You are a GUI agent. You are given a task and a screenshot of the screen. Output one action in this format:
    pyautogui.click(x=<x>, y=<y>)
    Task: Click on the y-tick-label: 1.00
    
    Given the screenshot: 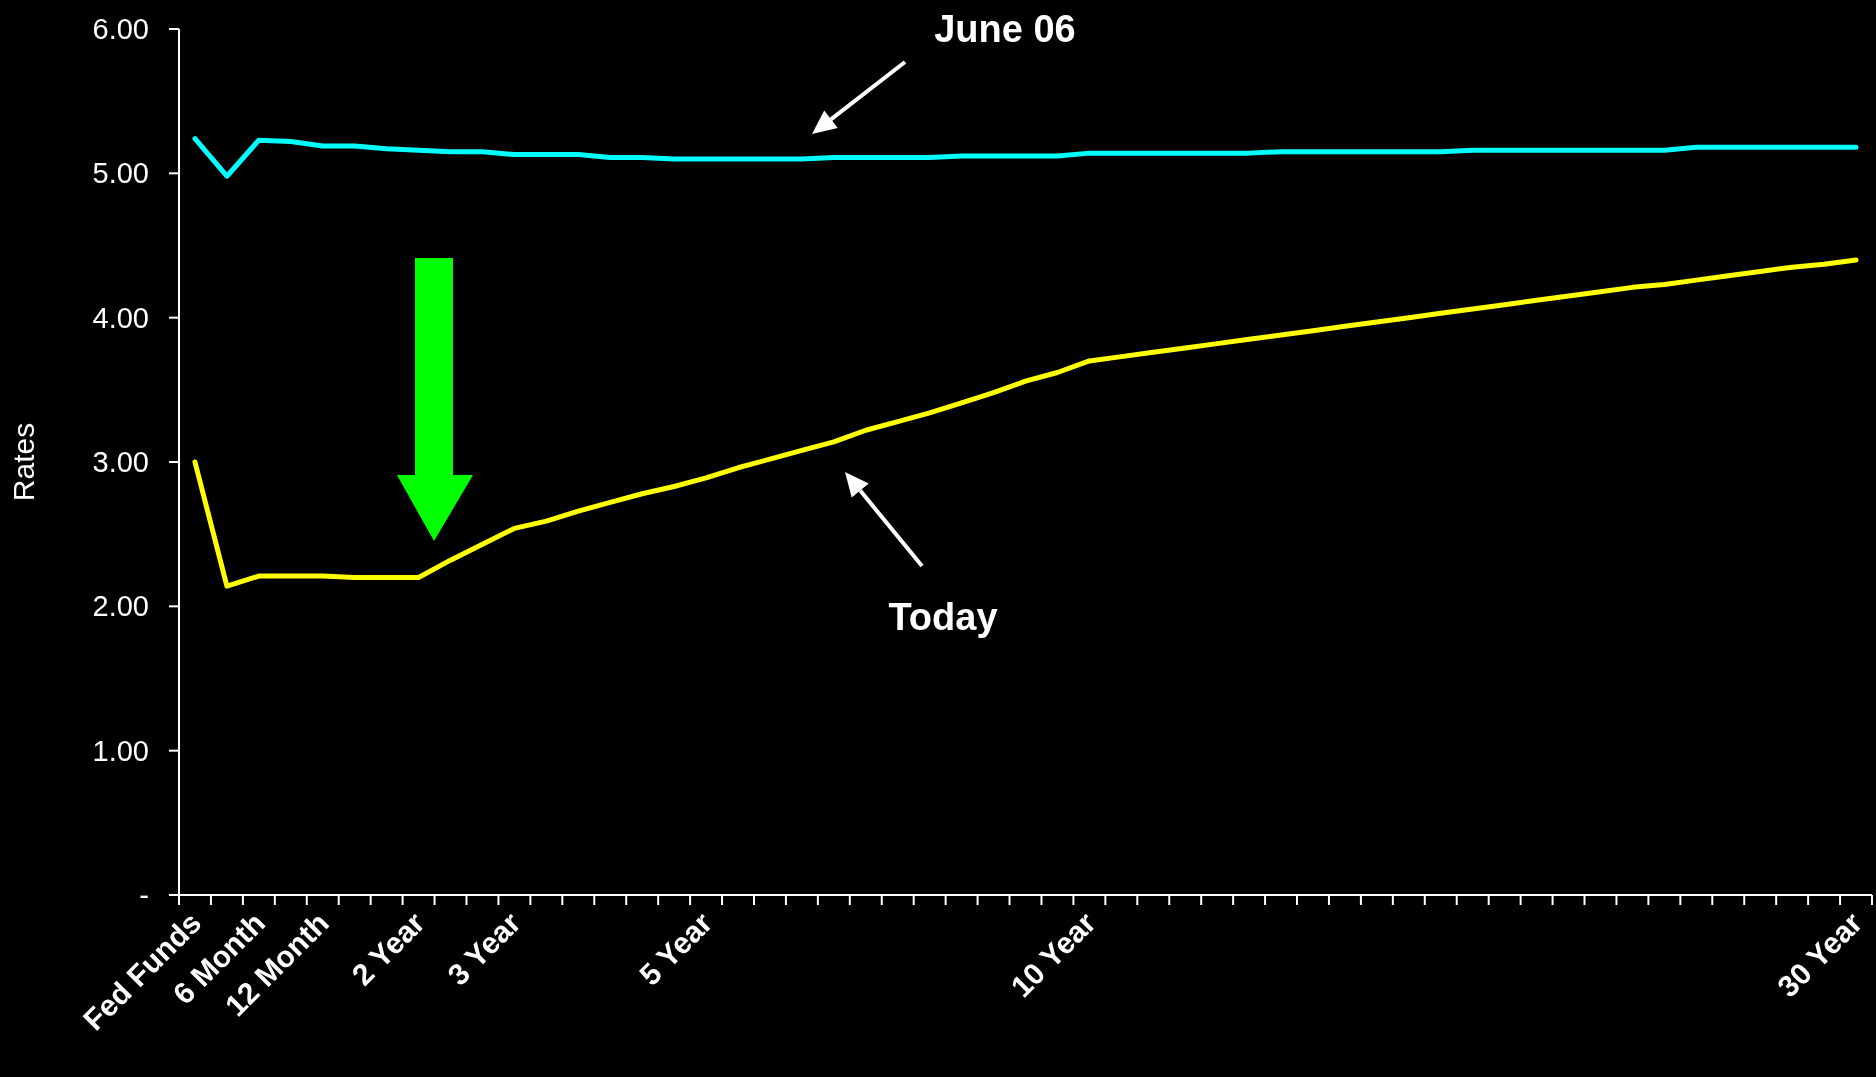 What is the action you would take?
    pyautogui.click(x=120, y=750)
    